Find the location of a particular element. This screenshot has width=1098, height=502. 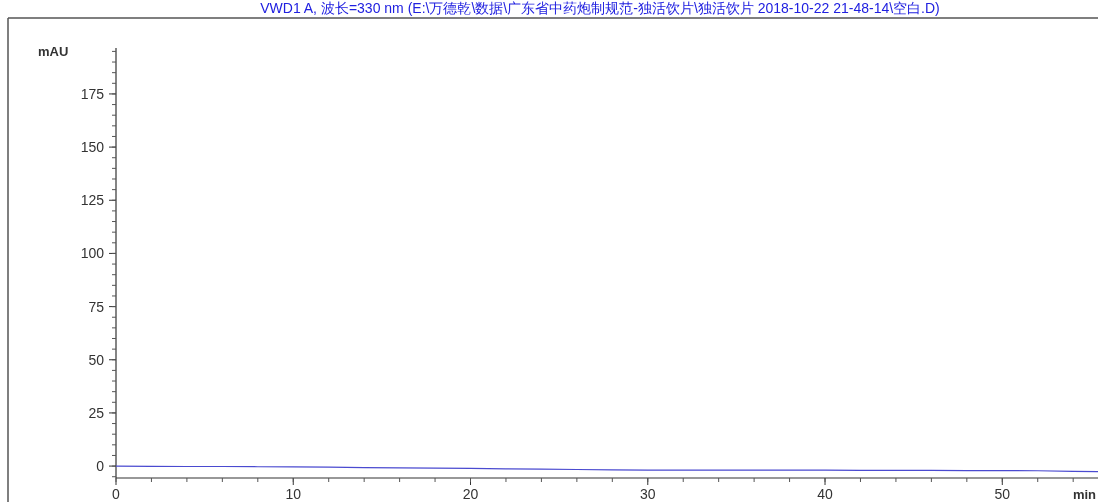

x-axis-title: min is located at coordinates (1084, 494).